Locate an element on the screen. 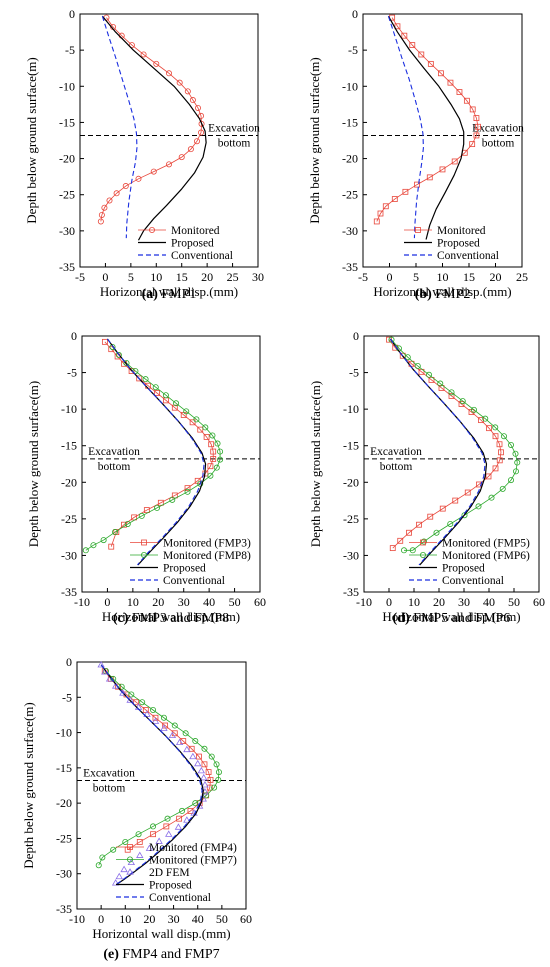 The image size is (550, 967). x-tick-label: 60 is located at coordinates (246, 919).